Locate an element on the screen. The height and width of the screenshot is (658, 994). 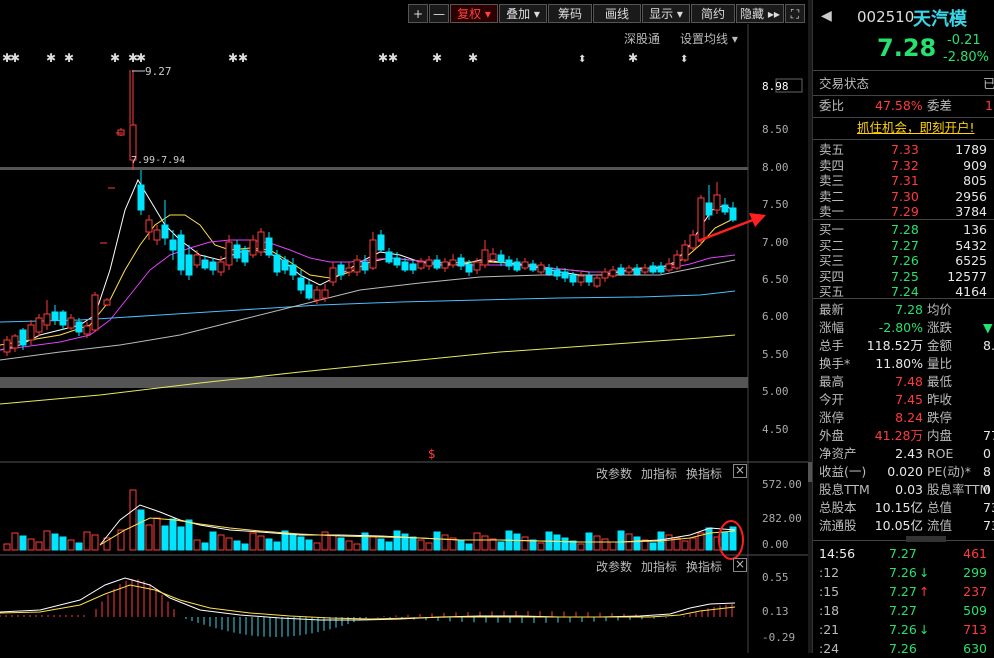
fuquan-button: 复权 ▾ is located at coordinates (474, 13).